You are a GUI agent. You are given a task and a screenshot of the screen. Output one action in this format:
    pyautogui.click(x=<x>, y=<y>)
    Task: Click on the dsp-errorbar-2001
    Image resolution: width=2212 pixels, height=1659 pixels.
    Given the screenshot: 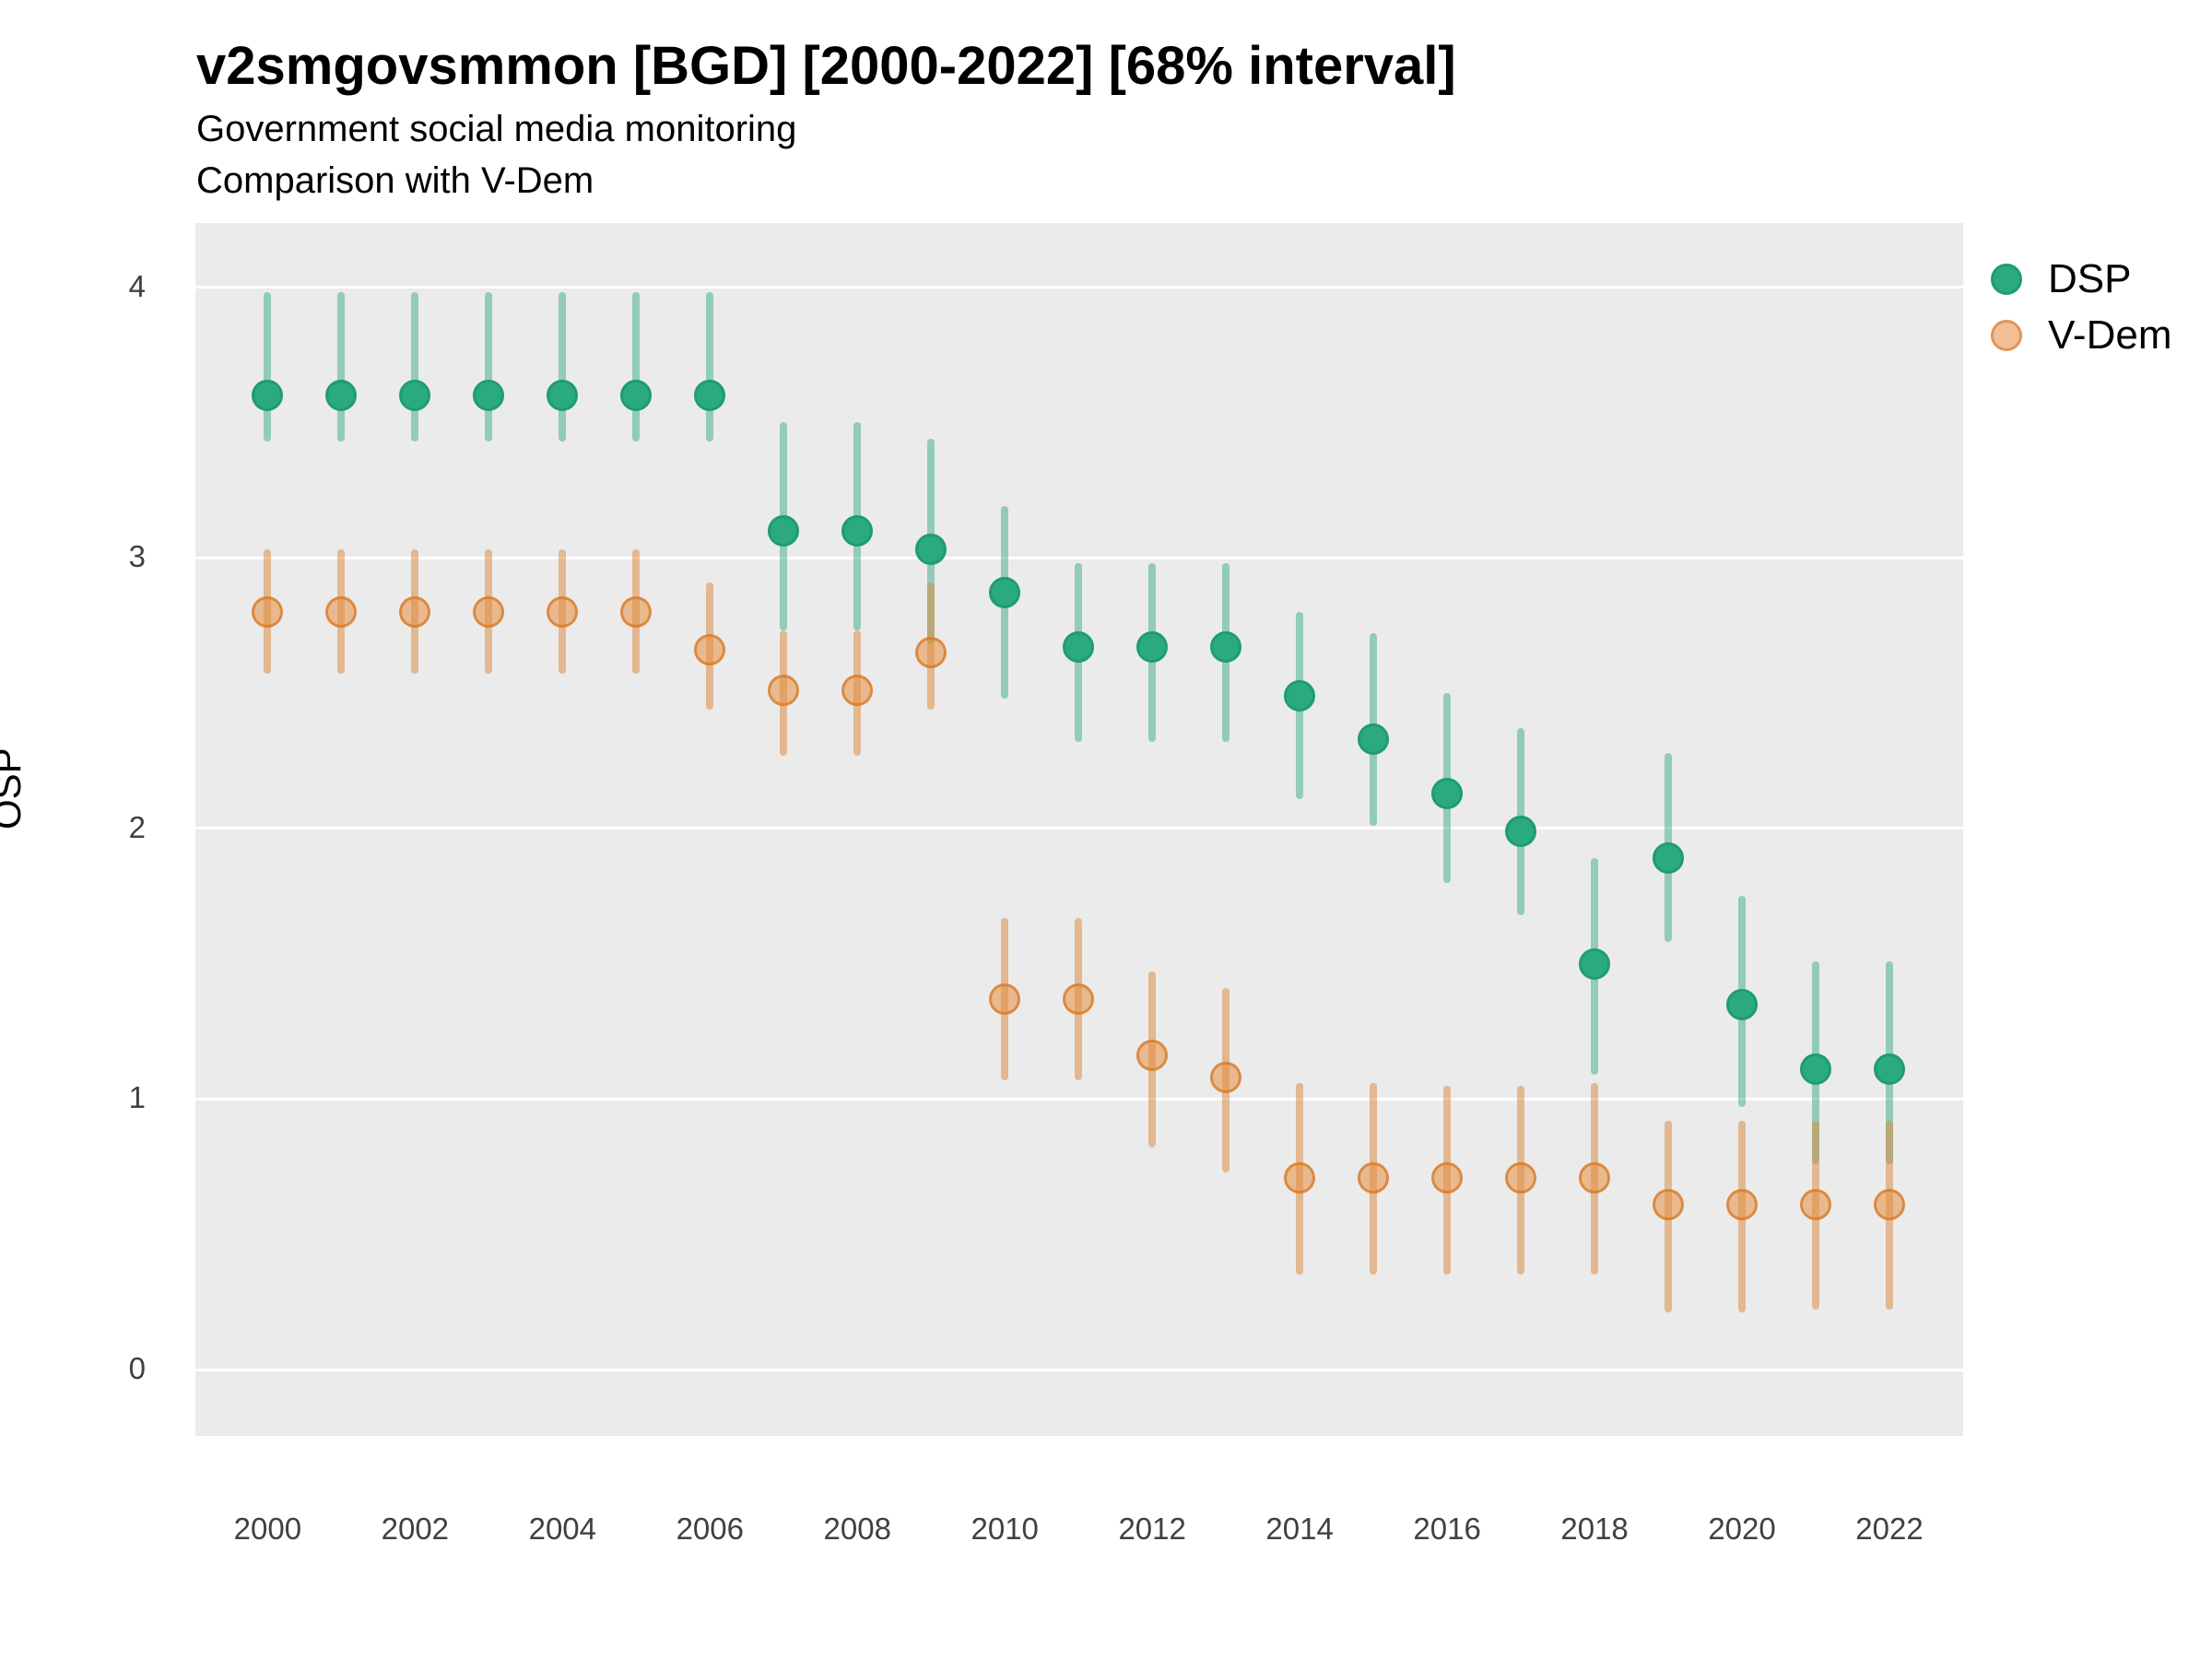 What is the action you would take?
    pyautogui.click(x=341, y=366)
    